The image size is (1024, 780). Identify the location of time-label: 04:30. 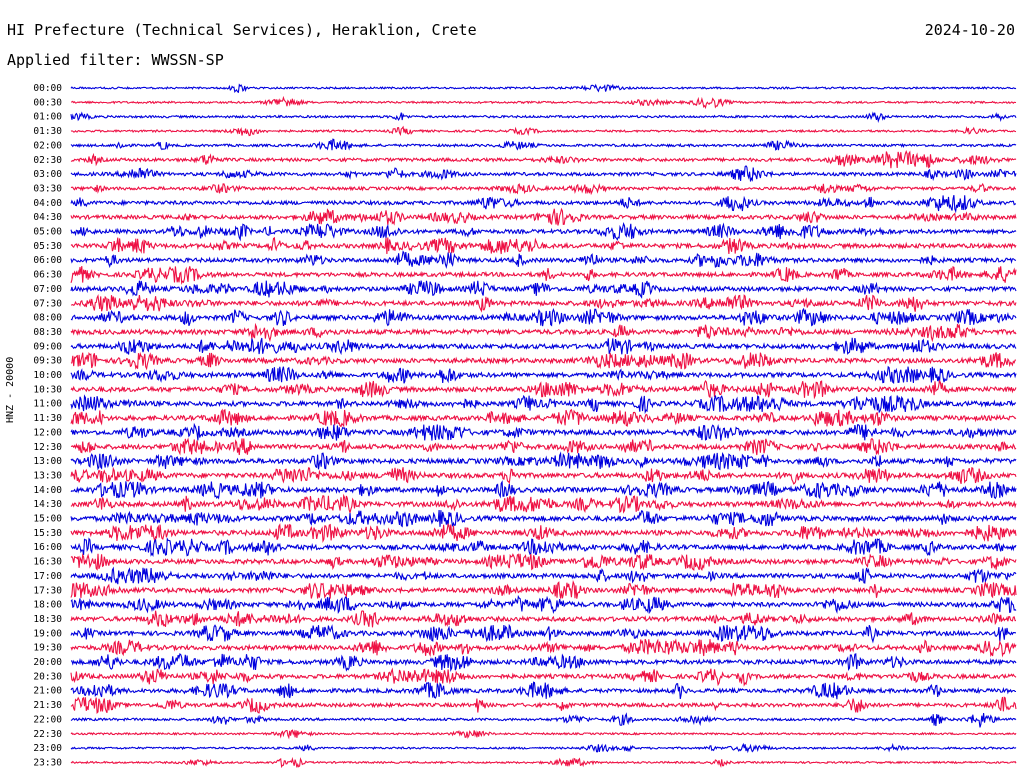
(47, 217).